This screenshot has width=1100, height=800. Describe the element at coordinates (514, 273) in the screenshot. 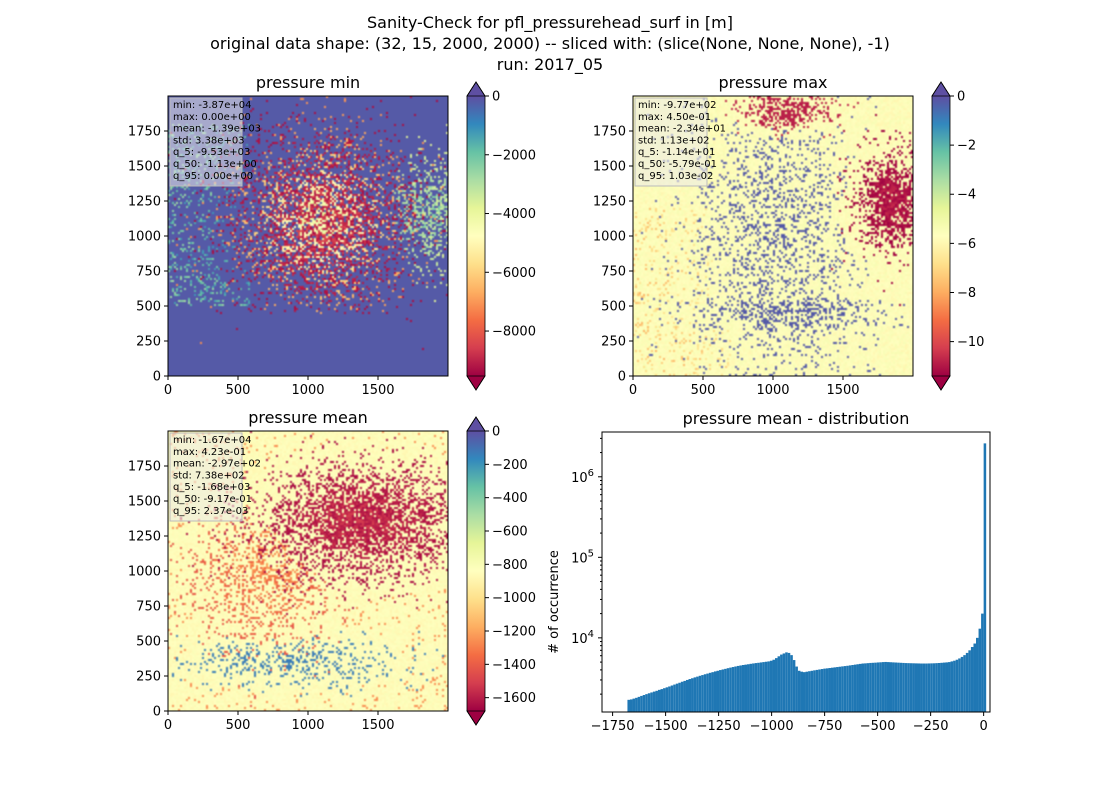

I see `colorbar-tick-label: −6000` at that location.